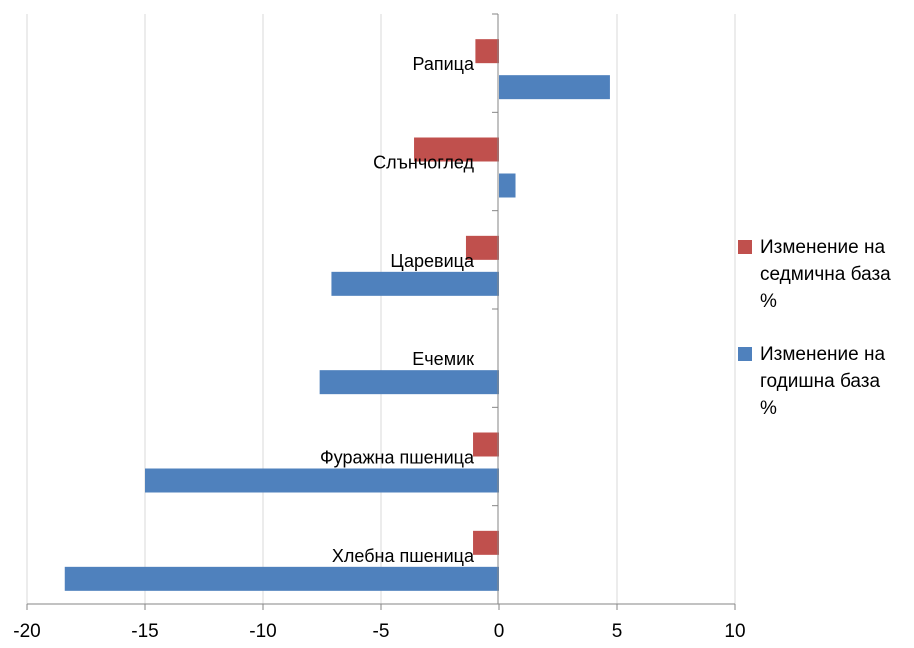  Describe the element at coordinates (745, 354) in the screenshot. I see `legend-swatch-annual` at that location.